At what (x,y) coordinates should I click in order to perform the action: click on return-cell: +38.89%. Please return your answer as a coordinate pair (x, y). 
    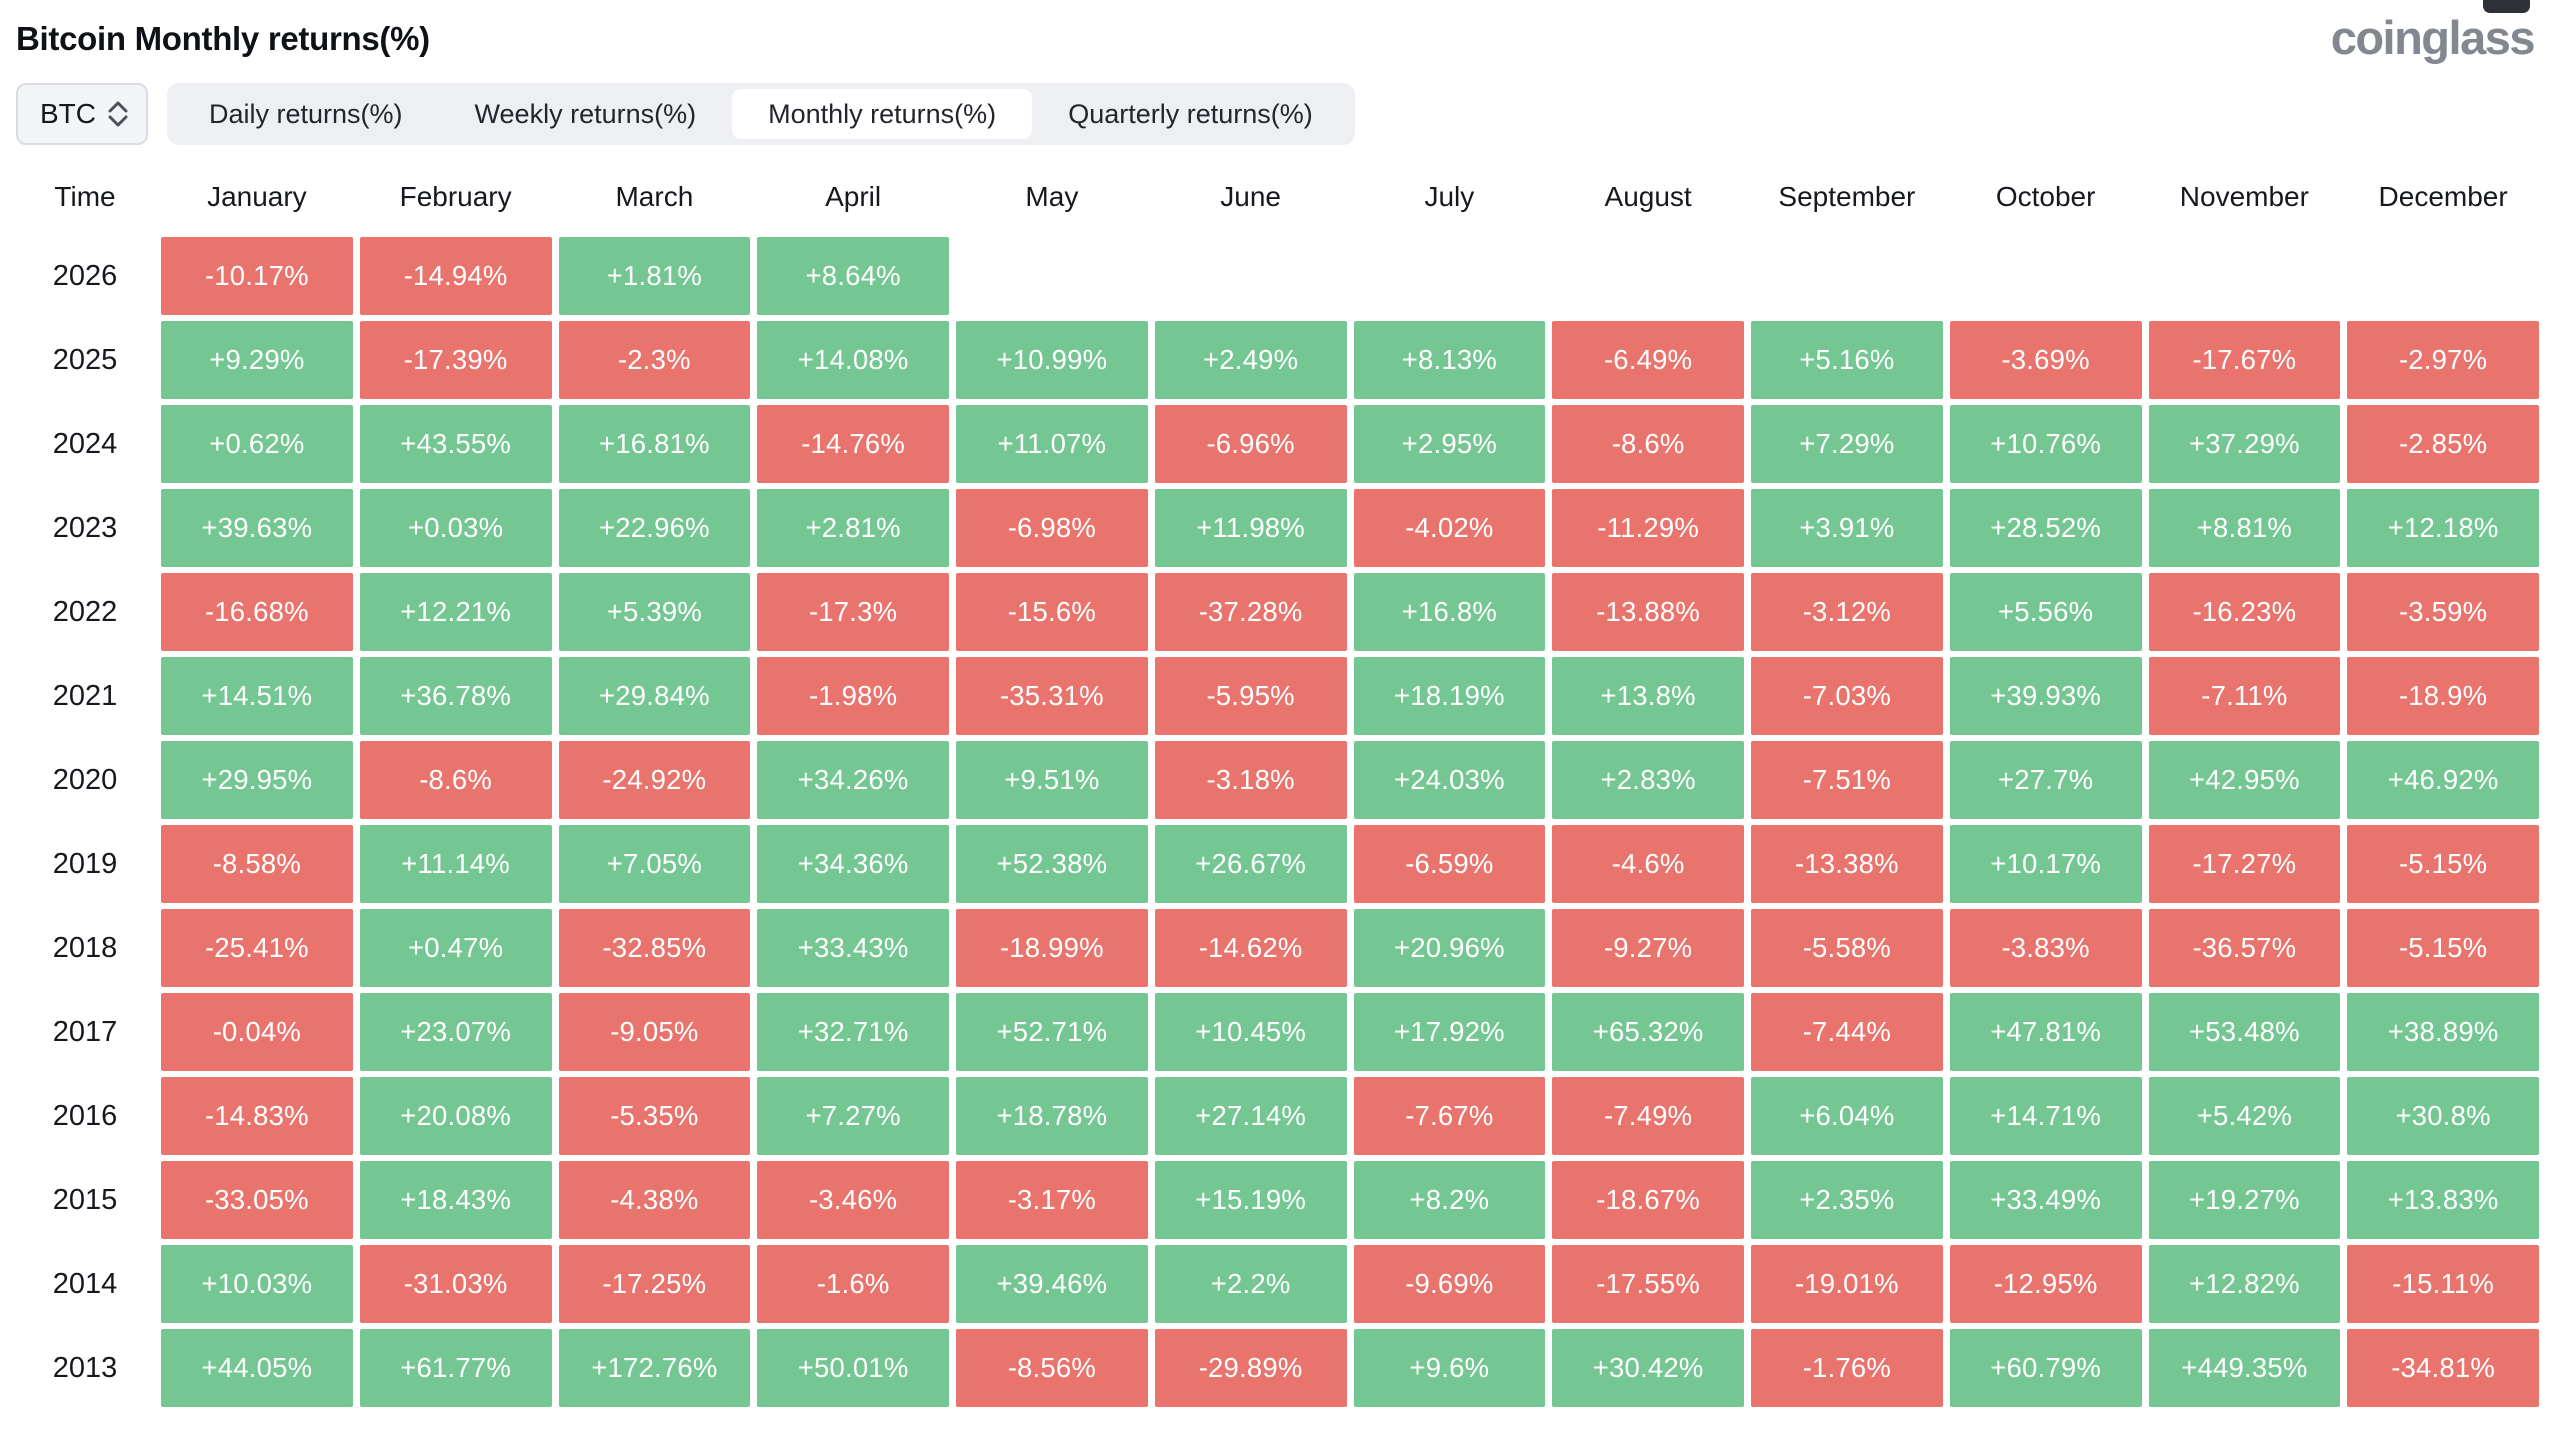
    Looking at the image, I should click on (2443, 1032).